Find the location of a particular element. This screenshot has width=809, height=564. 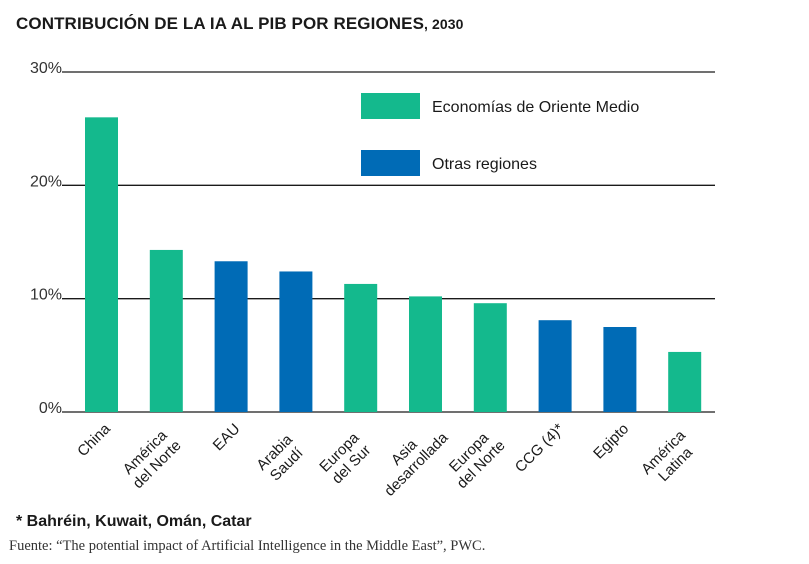

legend-label: Otras regiones is located at coordinates (484, 164).